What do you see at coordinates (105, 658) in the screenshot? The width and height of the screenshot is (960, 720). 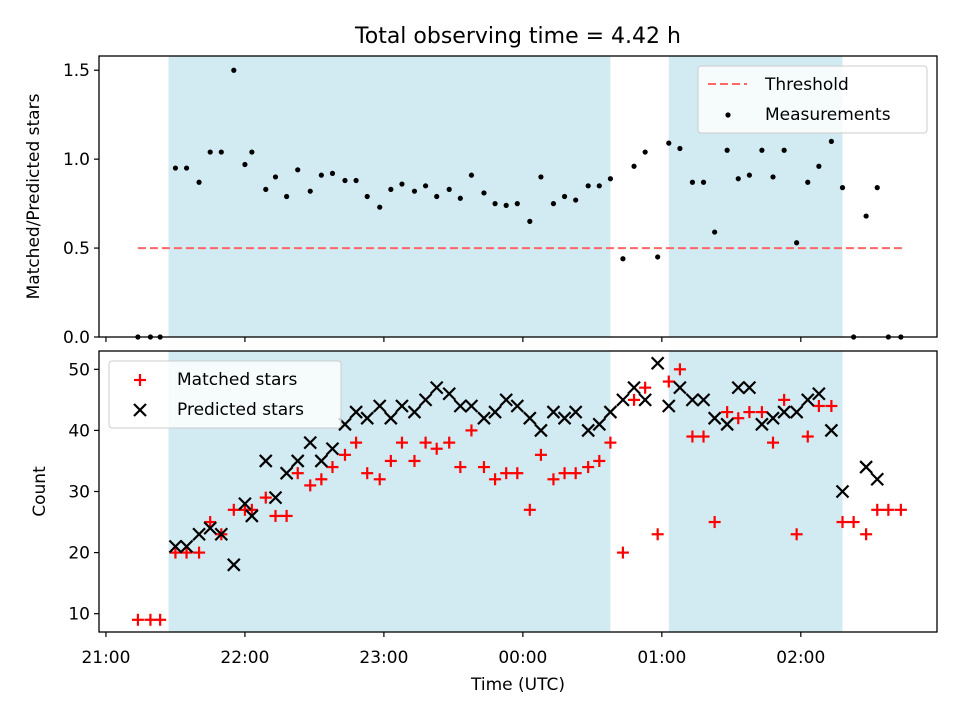 I see `x-tick-label: 21:00` at bounding box center [105, 658].